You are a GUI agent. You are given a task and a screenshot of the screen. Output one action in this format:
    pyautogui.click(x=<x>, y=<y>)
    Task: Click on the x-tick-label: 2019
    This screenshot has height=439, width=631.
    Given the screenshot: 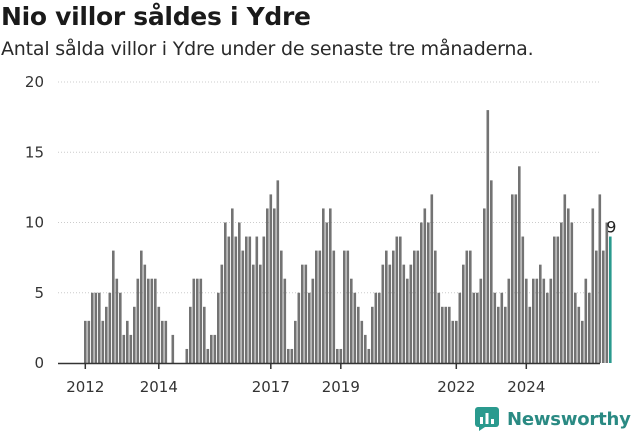 What is the action you would take?
    pyautogui.click(x=341, y=387)
    